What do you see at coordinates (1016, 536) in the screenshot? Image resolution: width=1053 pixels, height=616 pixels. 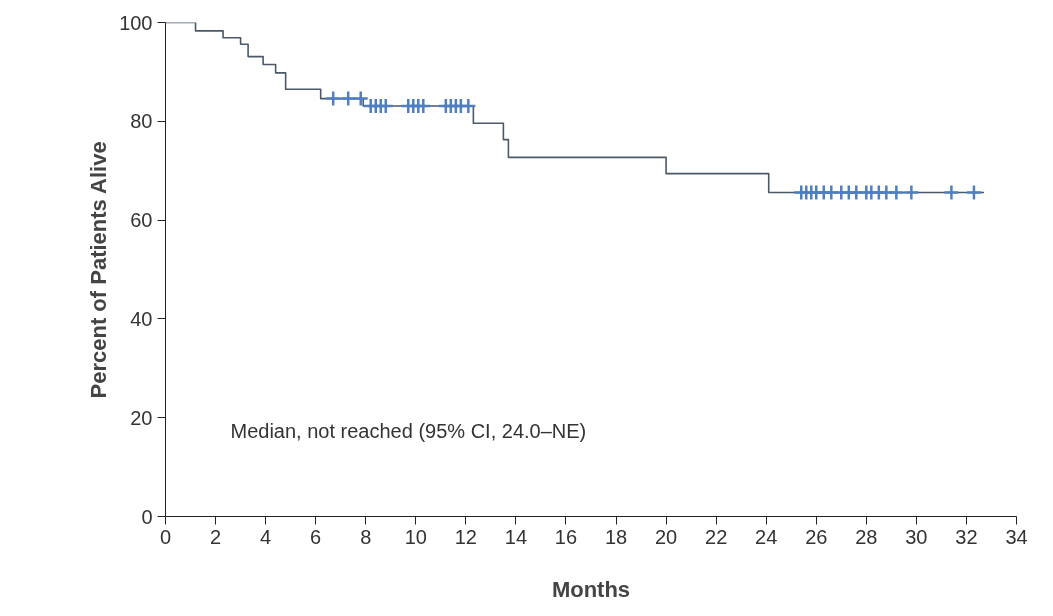 I see `x-tick-label: 34` at bounding box center [1016, 536].